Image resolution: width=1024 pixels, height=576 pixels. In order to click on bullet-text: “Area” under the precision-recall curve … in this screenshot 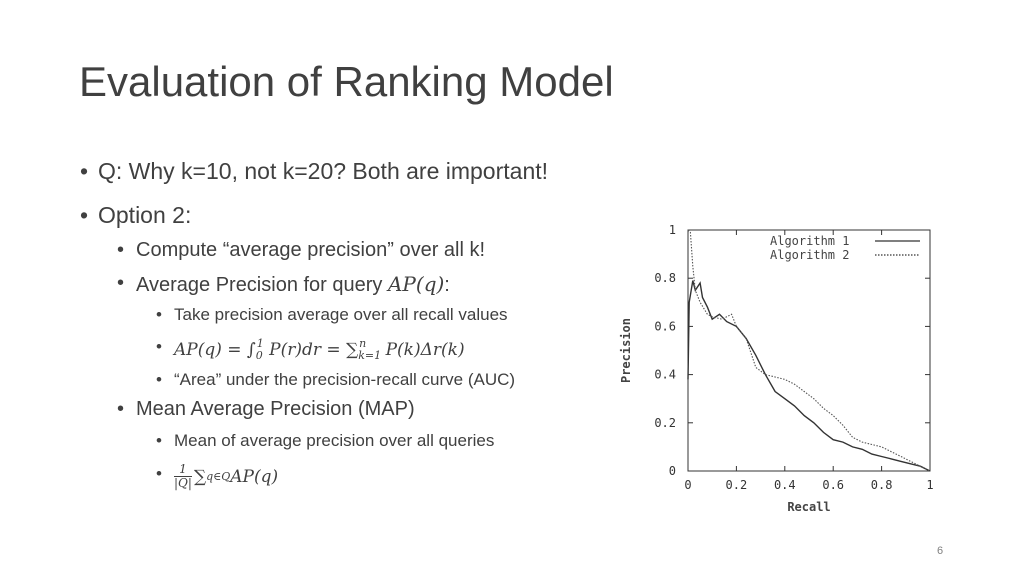, I will do `click(345, 379)`.